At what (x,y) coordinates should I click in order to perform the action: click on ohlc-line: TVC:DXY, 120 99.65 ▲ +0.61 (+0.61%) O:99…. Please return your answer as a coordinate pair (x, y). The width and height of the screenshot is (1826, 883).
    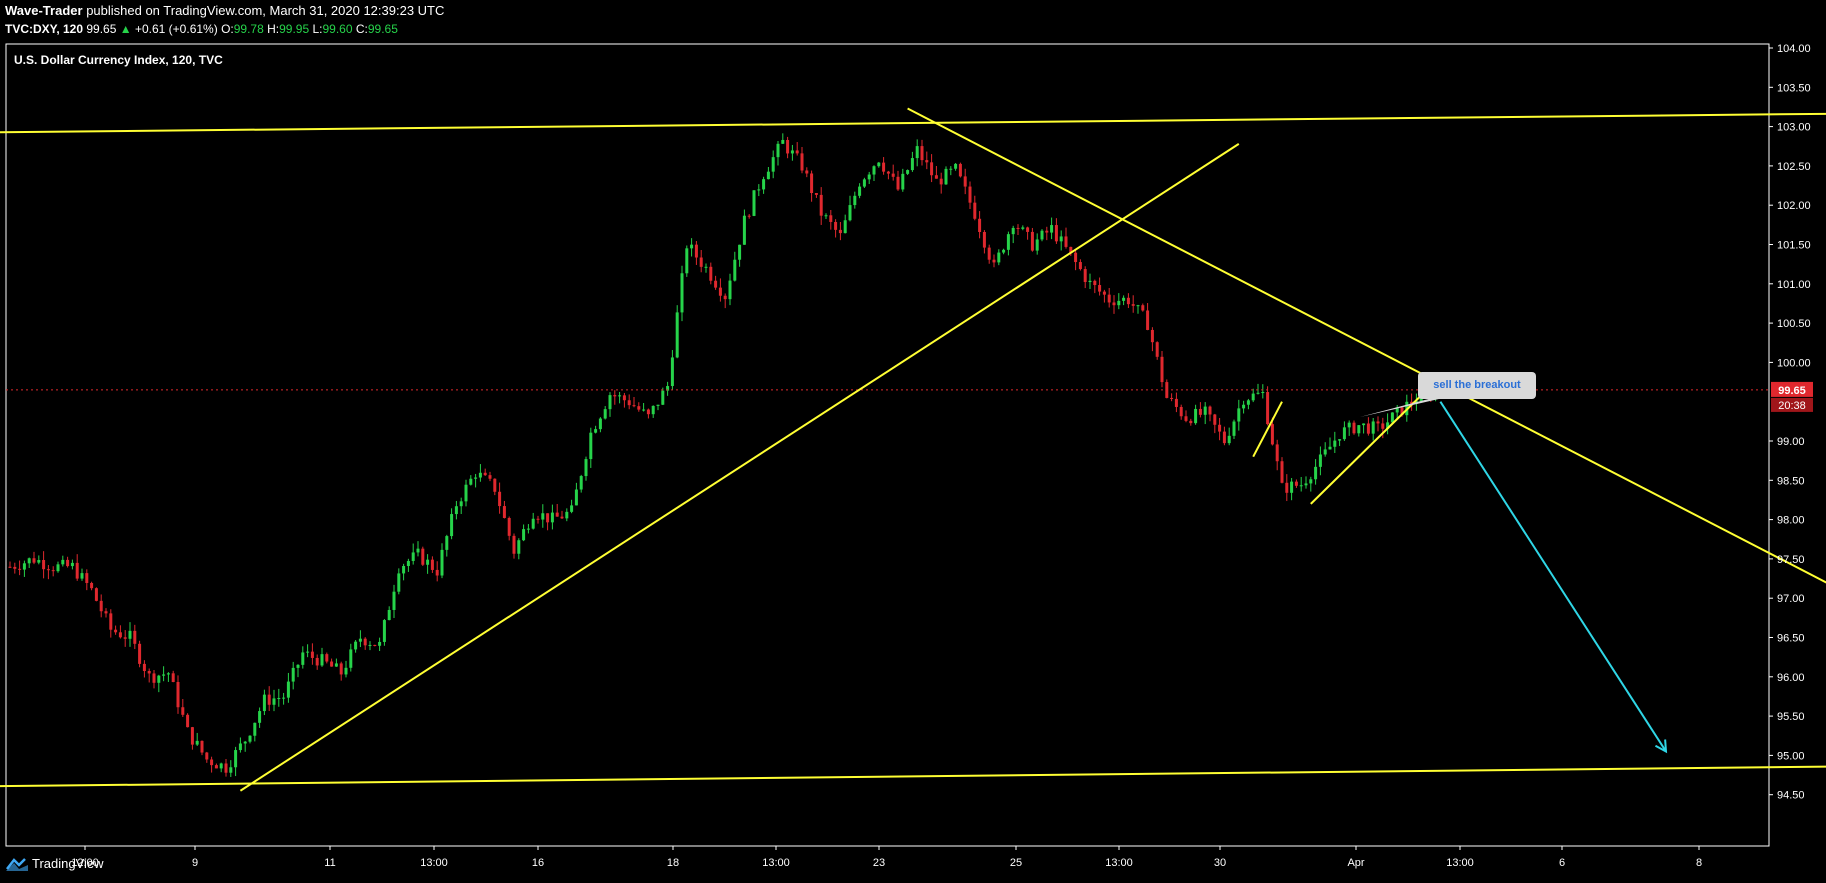
    Looking at the image, I should click on (224, 29).